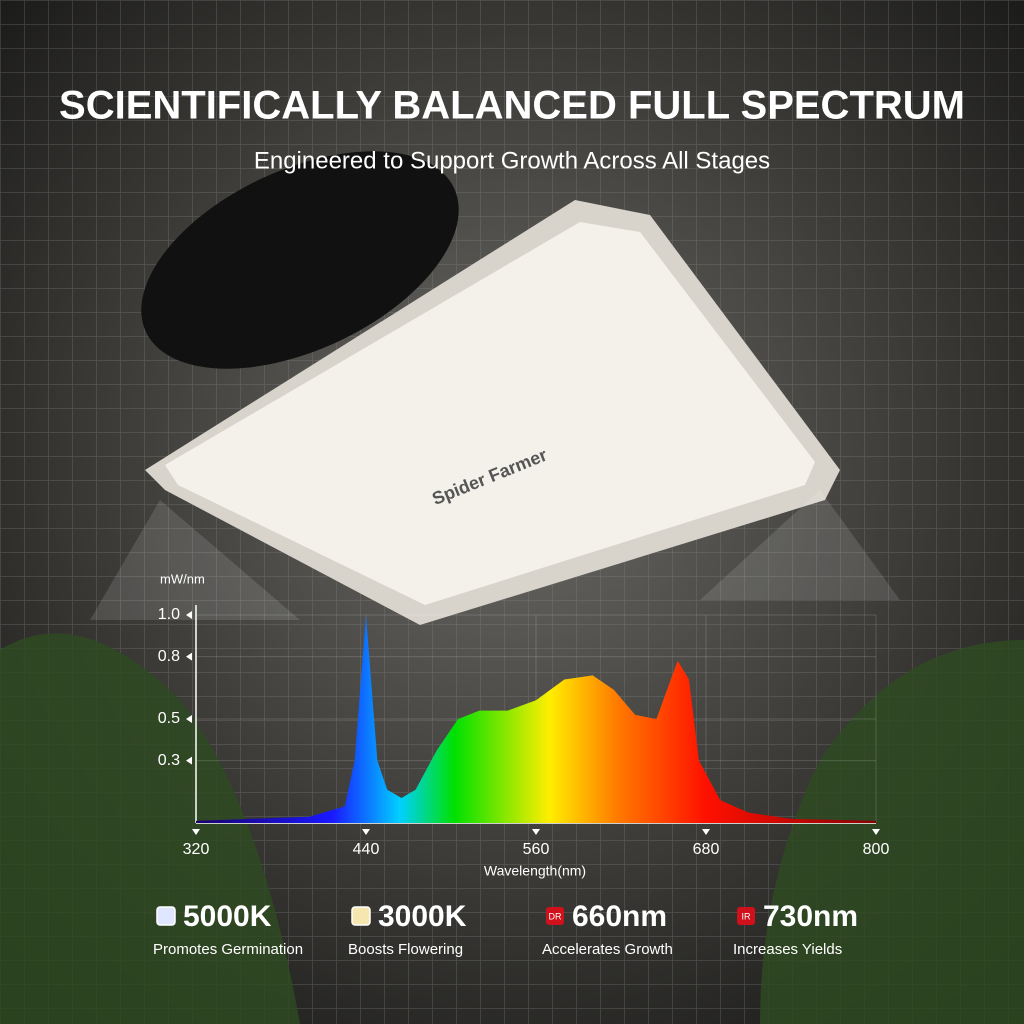 The image size is (1024, 1024). What do you see at coordinates (169, 614) in the screenshot?
I see `y-tick-label: 1.0` at bounding box center [169, 614].